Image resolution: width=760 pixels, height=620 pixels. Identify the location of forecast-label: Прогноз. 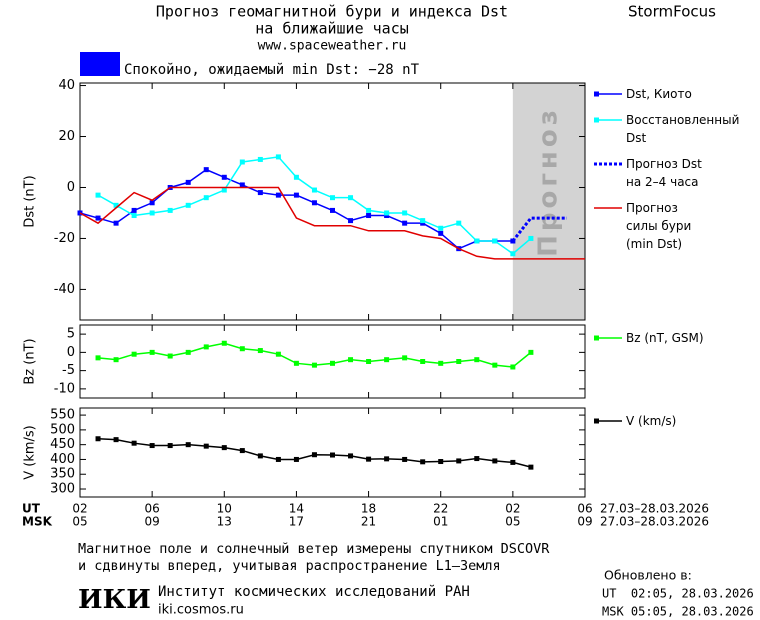
(548, 181).